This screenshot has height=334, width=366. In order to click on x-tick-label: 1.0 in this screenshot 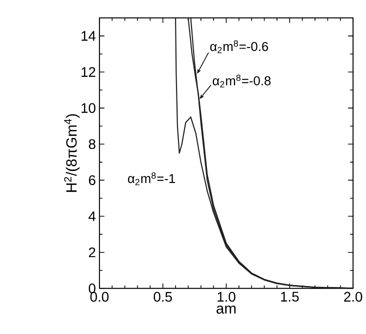, I will do `click(227, 297)`.